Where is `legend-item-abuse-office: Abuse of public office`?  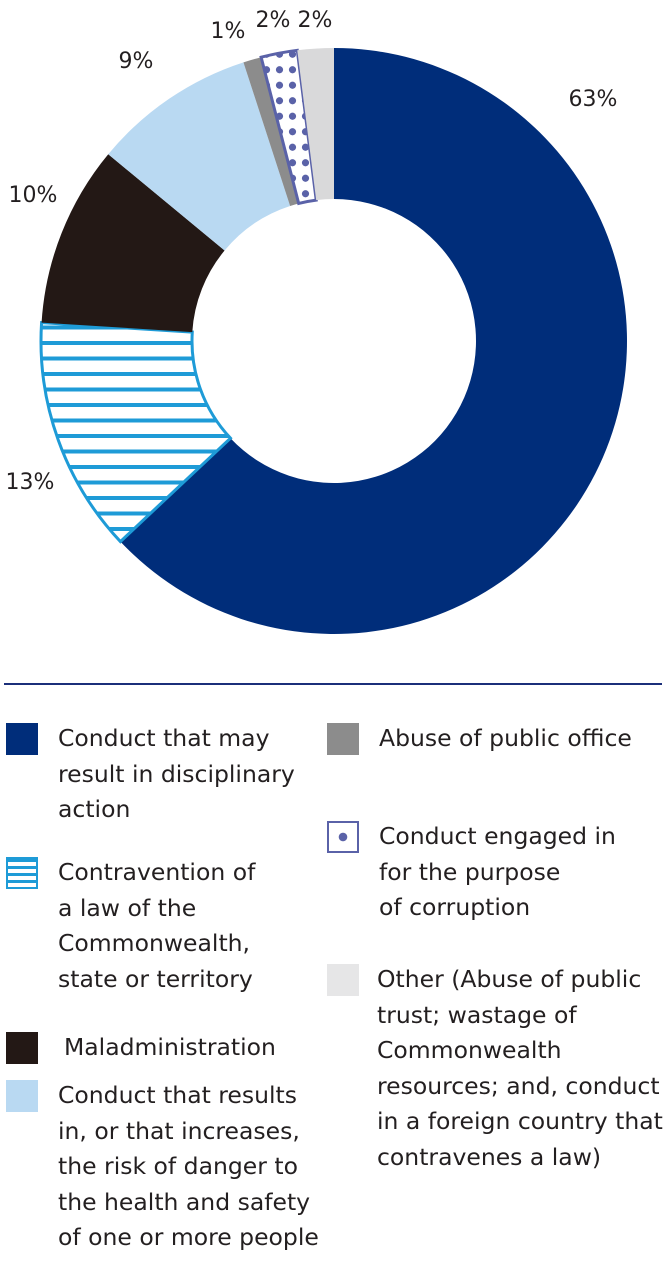 legend-item-abuse-office: Abuse of public office is located at coordinates (479, 739).